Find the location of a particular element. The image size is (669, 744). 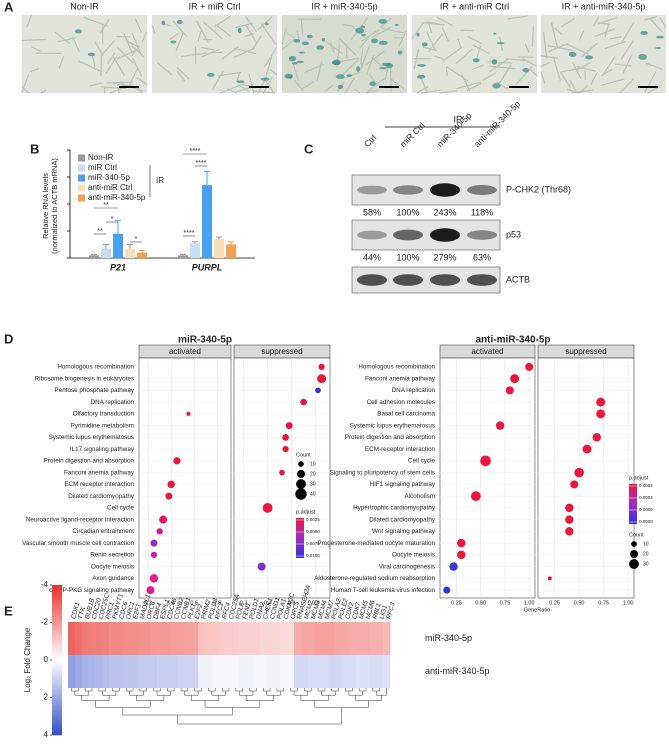

x-tick-label: 0.4 is located at coordinates (268, 603).